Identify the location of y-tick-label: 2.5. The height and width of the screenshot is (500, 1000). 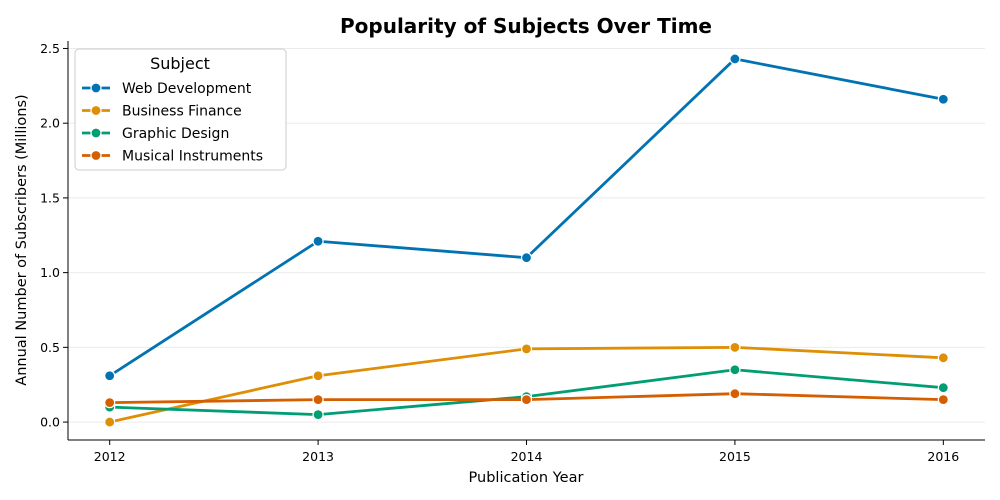
(50, 48).